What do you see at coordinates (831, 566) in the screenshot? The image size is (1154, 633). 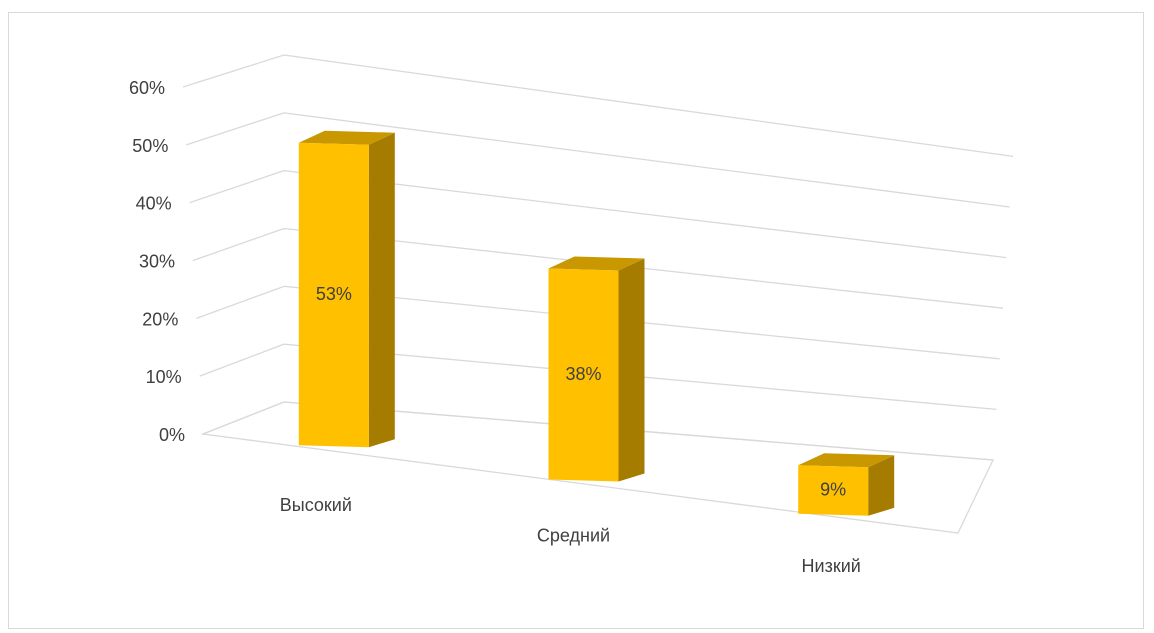 I see `x-category-label-2: Низкий` at bounding box center [831, 566].